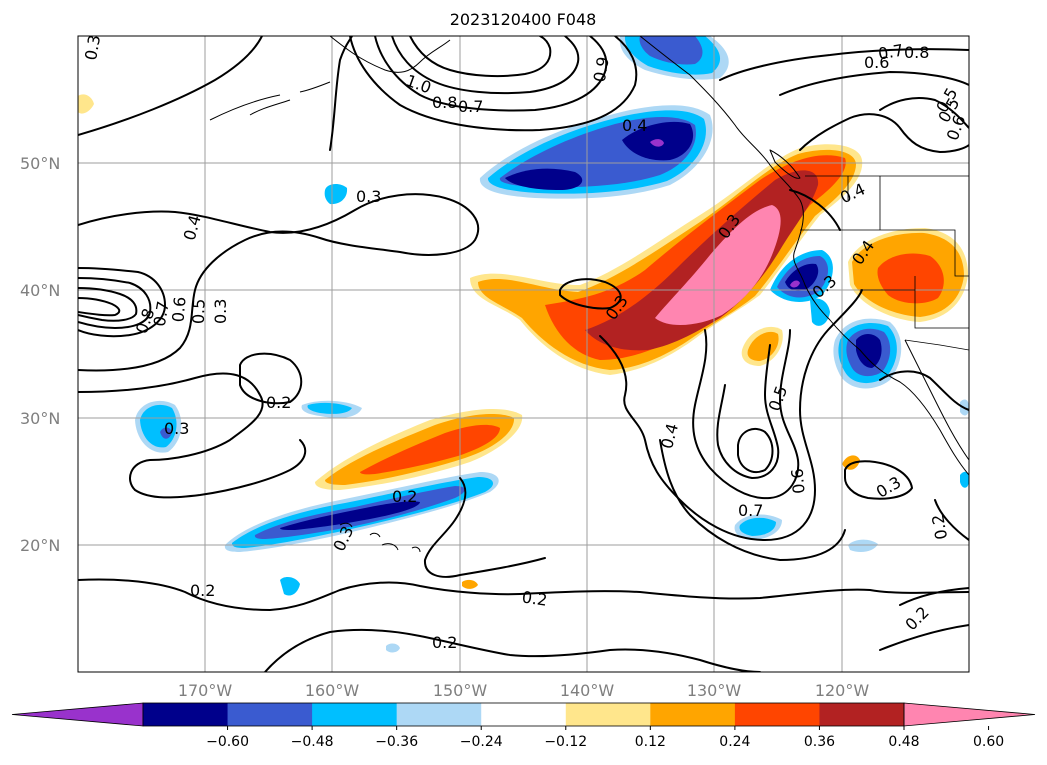 Image resolution: width=1047 pixels, height=765 pixels. I want to click on colorbar-tick-label: −0.12, so click(565, 742).